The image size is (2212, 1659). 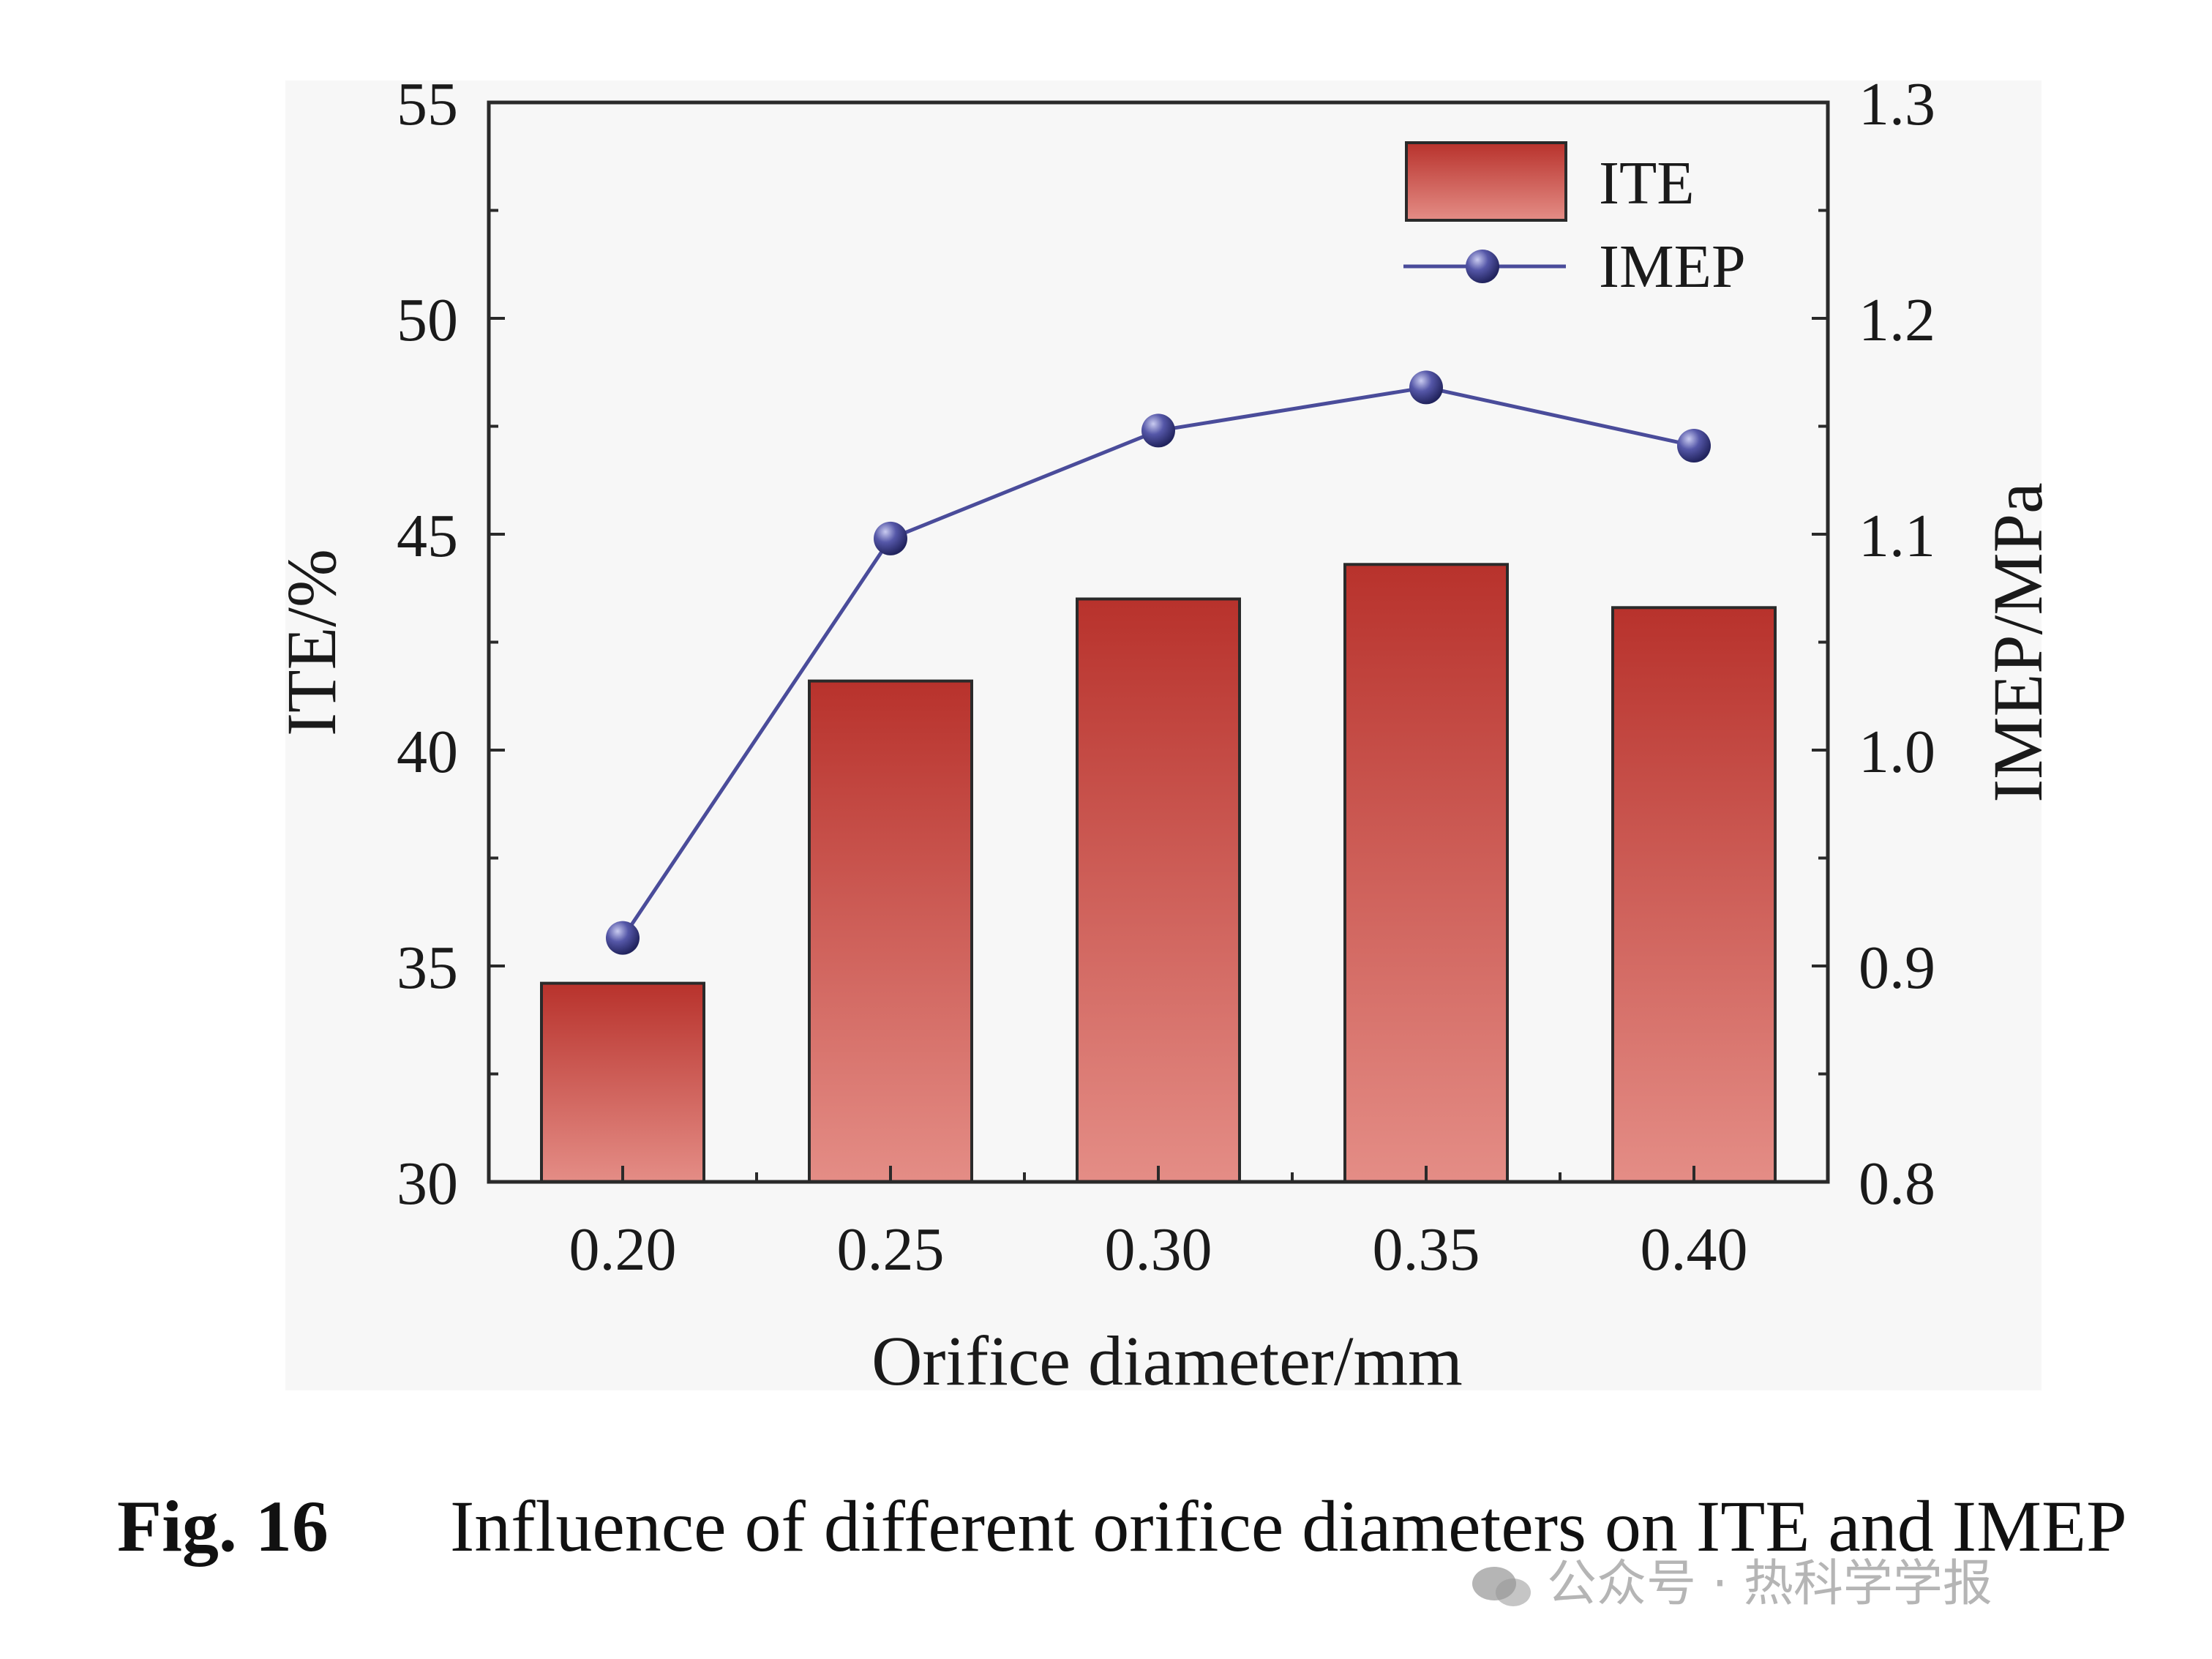 What do you see at coordinates (1158, 1250) in the screenshot?
I see `x-tick-label: 0.30` at bounding box center [1158, 1250].